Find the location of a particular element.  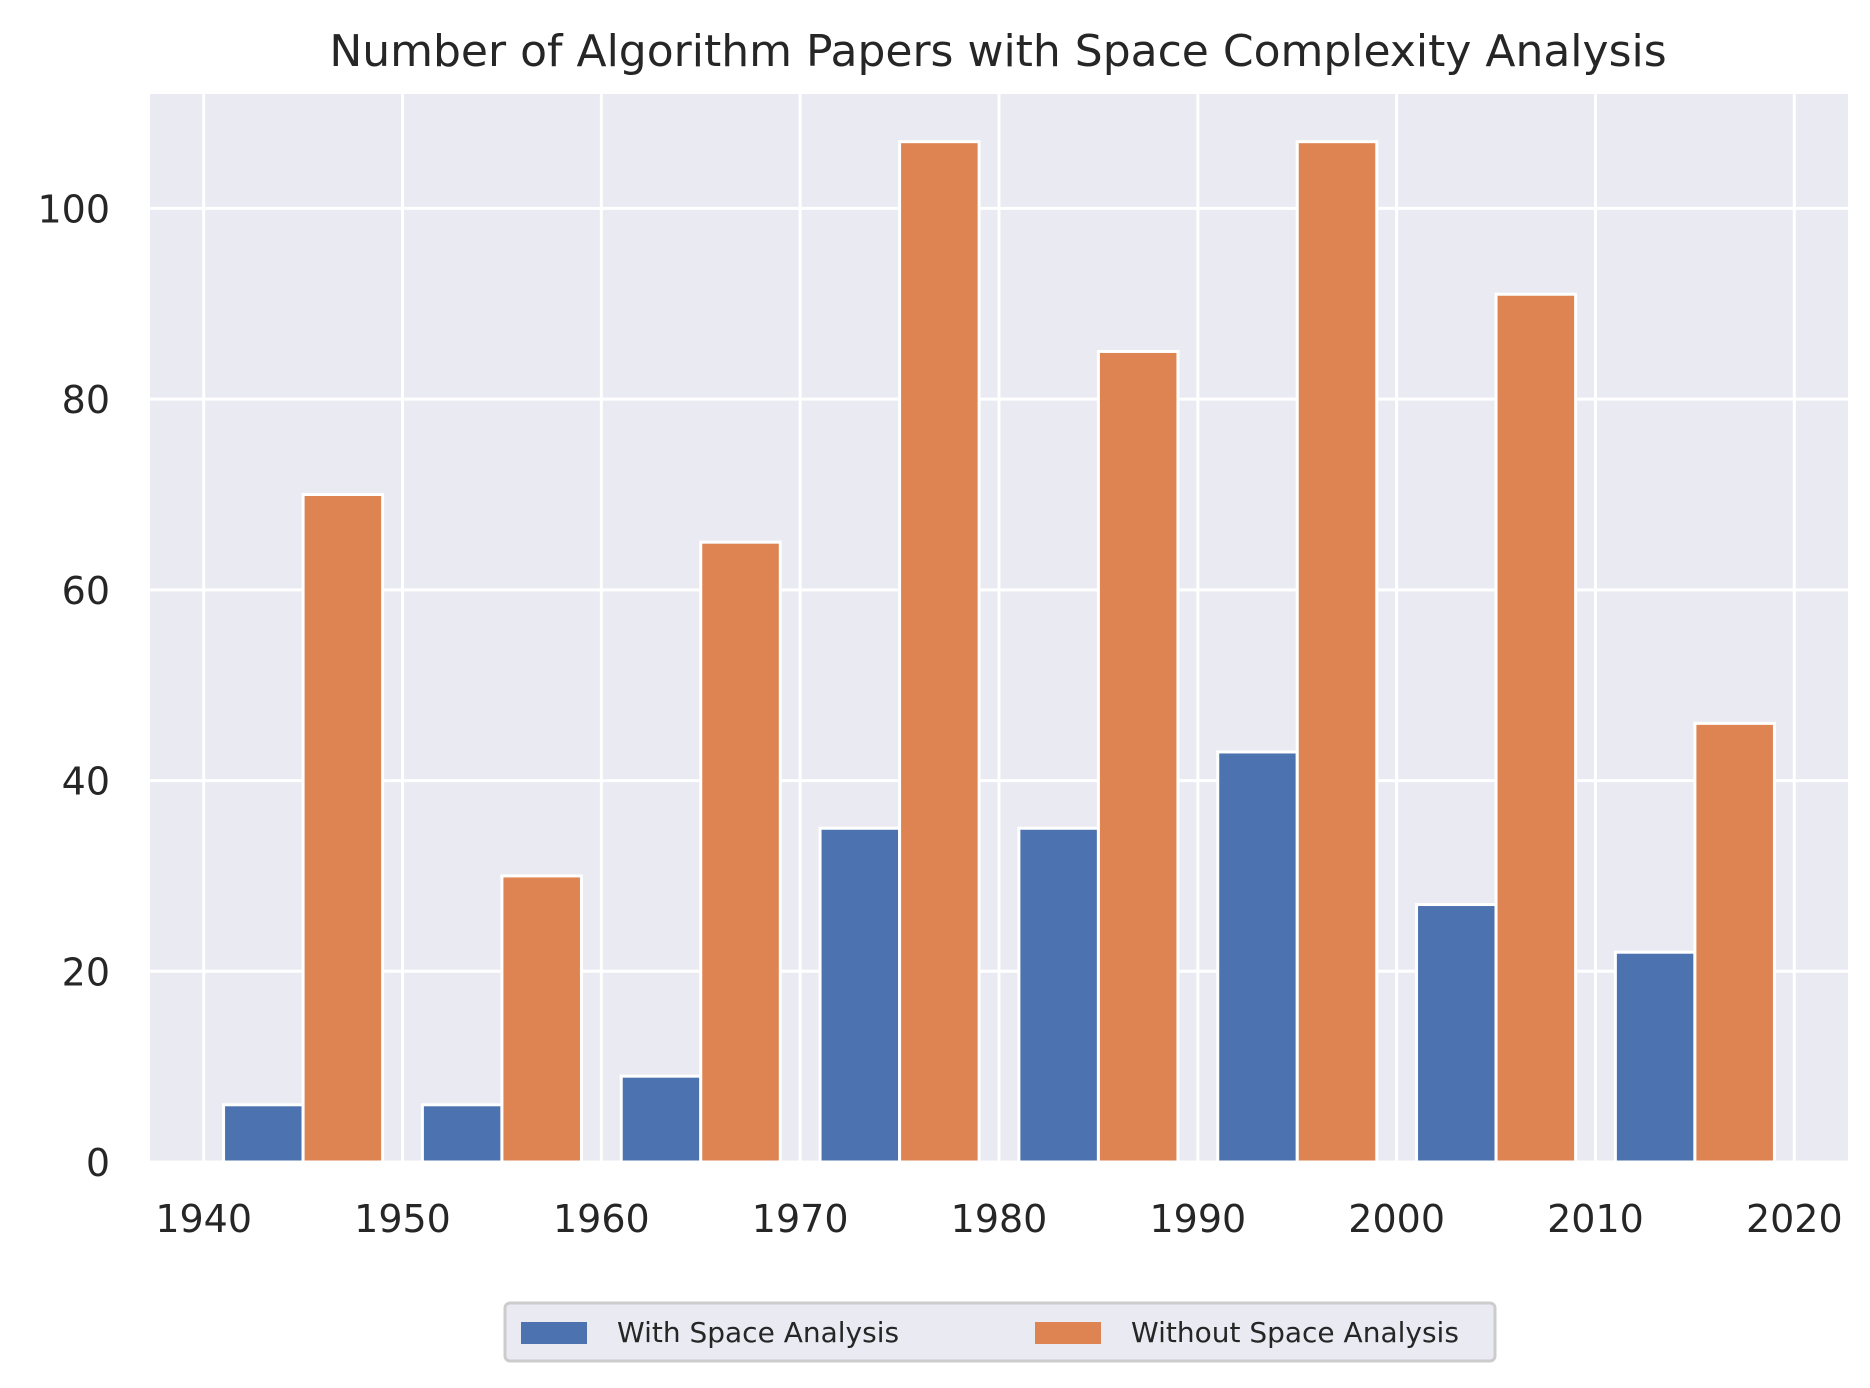

bar-without-space-analysis-2000 is located at coordinates (1536, 728).